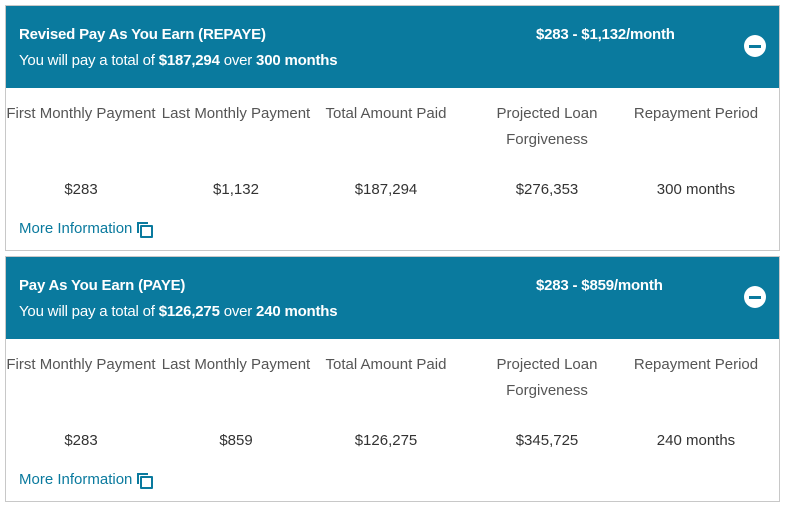 This screenshot has height=506, width=786. I want to click on plan-name: Revised Pay As You Earn (REPAYE), so click(142, 34).